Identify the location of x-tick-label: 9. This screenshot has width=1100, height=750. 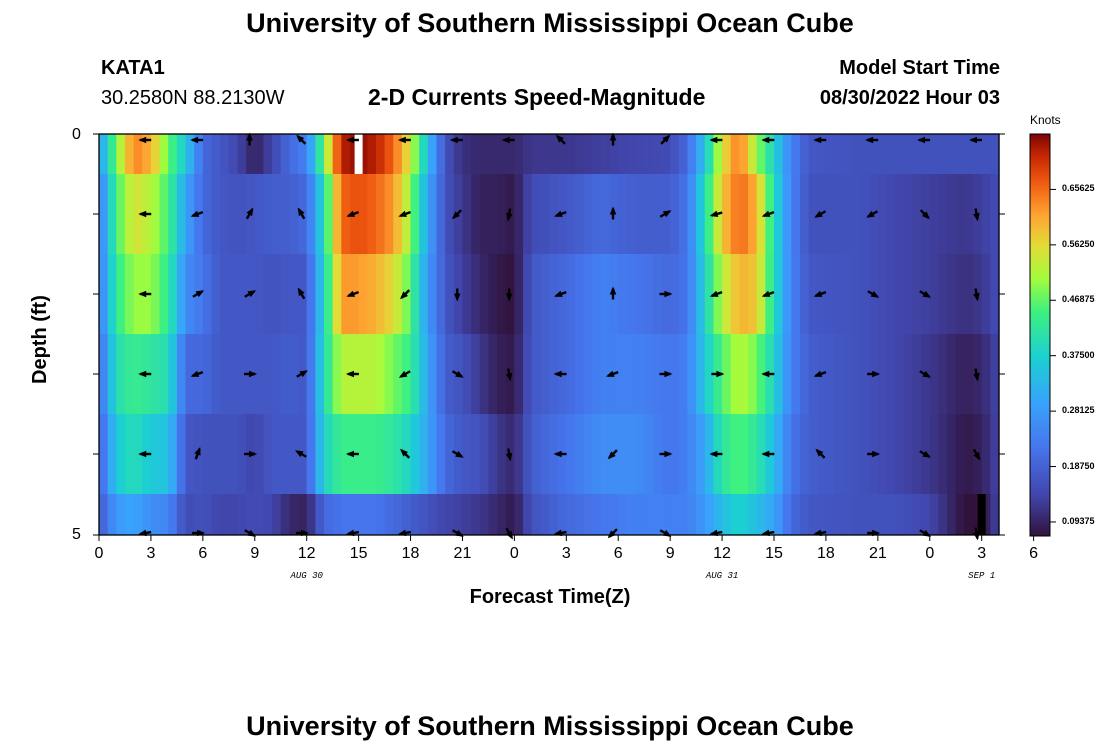
(255, 553).